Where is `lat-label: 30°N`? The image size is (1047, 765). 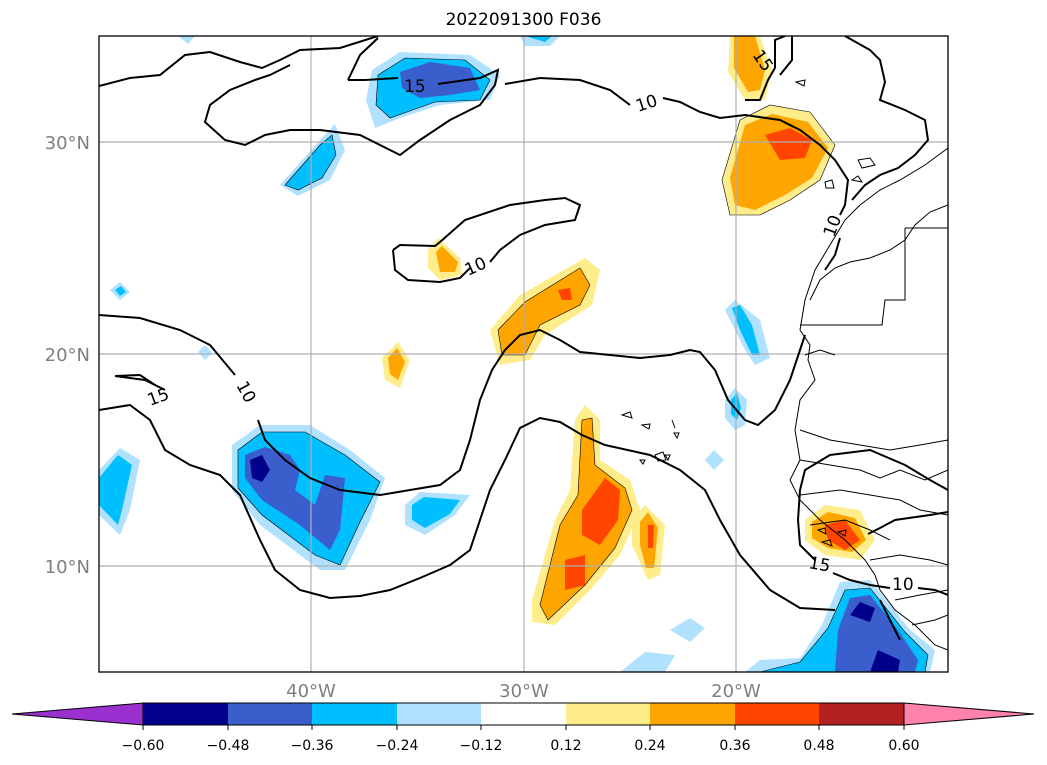
lat-label: 30°N is located at coordinates (67, 143).